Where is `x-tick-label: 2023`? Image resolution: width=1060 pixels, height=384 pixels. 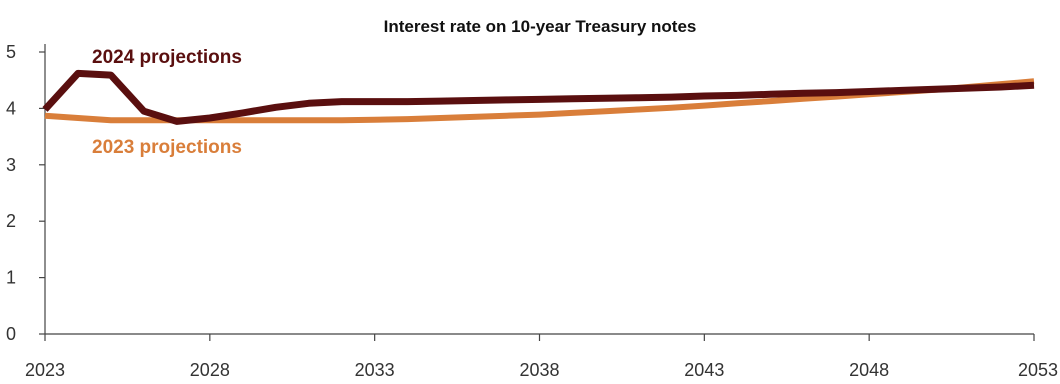
x-tick-label: 2023 is located at coordinates (45, 370).